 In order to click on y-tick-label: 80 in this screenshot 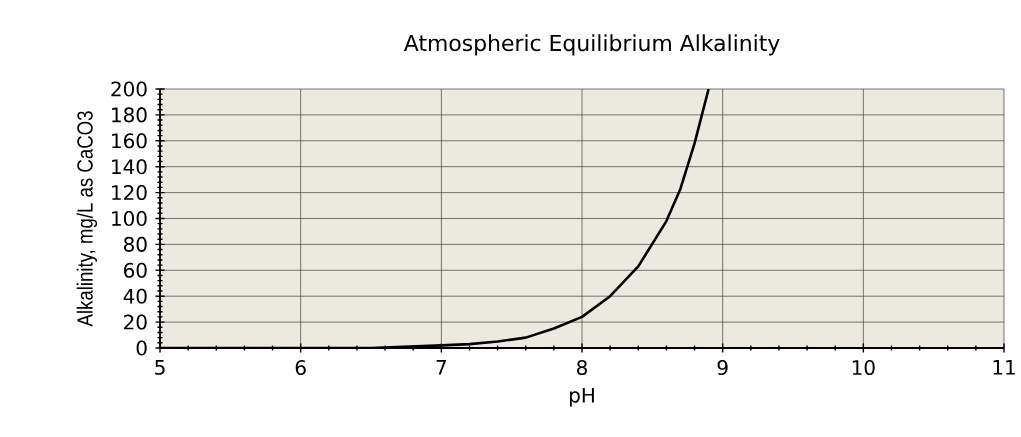, I will do `click(135, 244)`.